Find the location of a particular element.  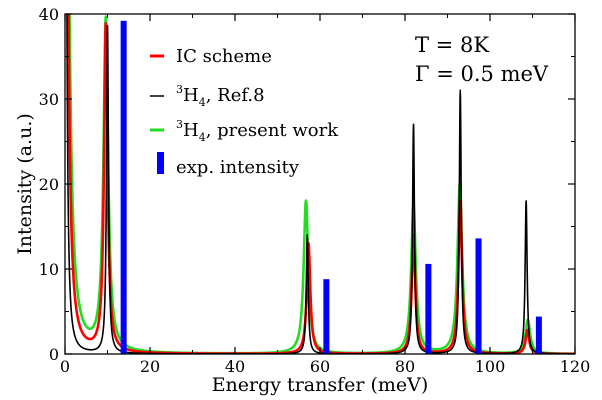

x-tick-label: 40 is located at coordinates (235, 366).